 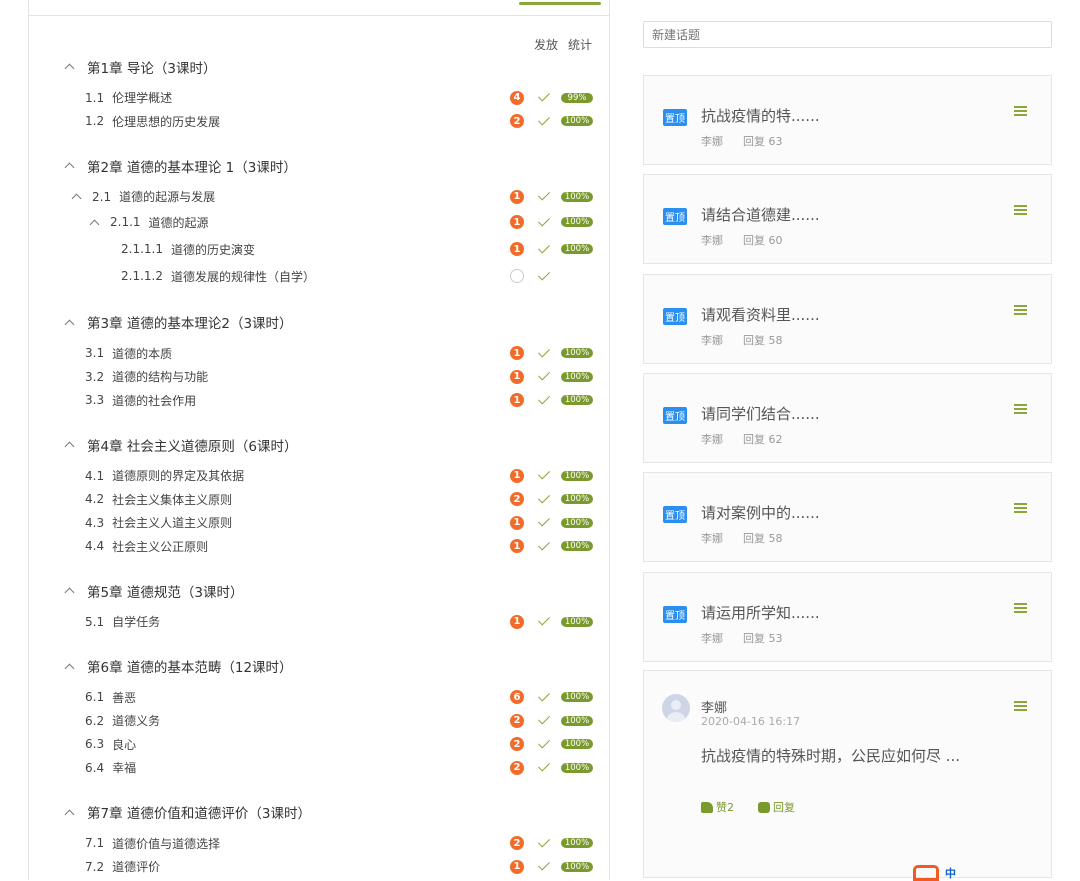 What do you see at coordinates (517, 697) in the screenshot?
I see `count-badge: 6` at bounding box center [517, 697].